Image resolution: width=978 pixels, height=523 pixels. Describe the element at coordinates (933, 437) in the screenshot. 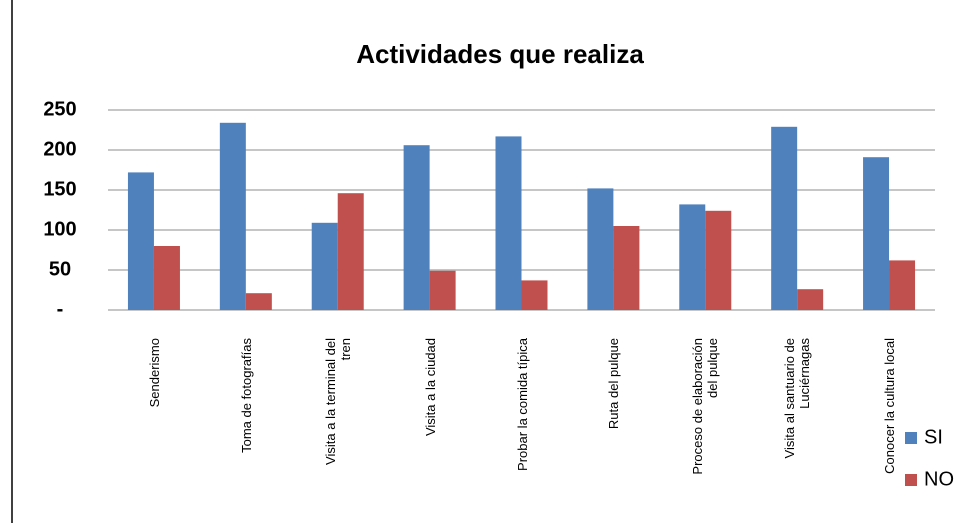

I see `legend-label: SI` at that location.